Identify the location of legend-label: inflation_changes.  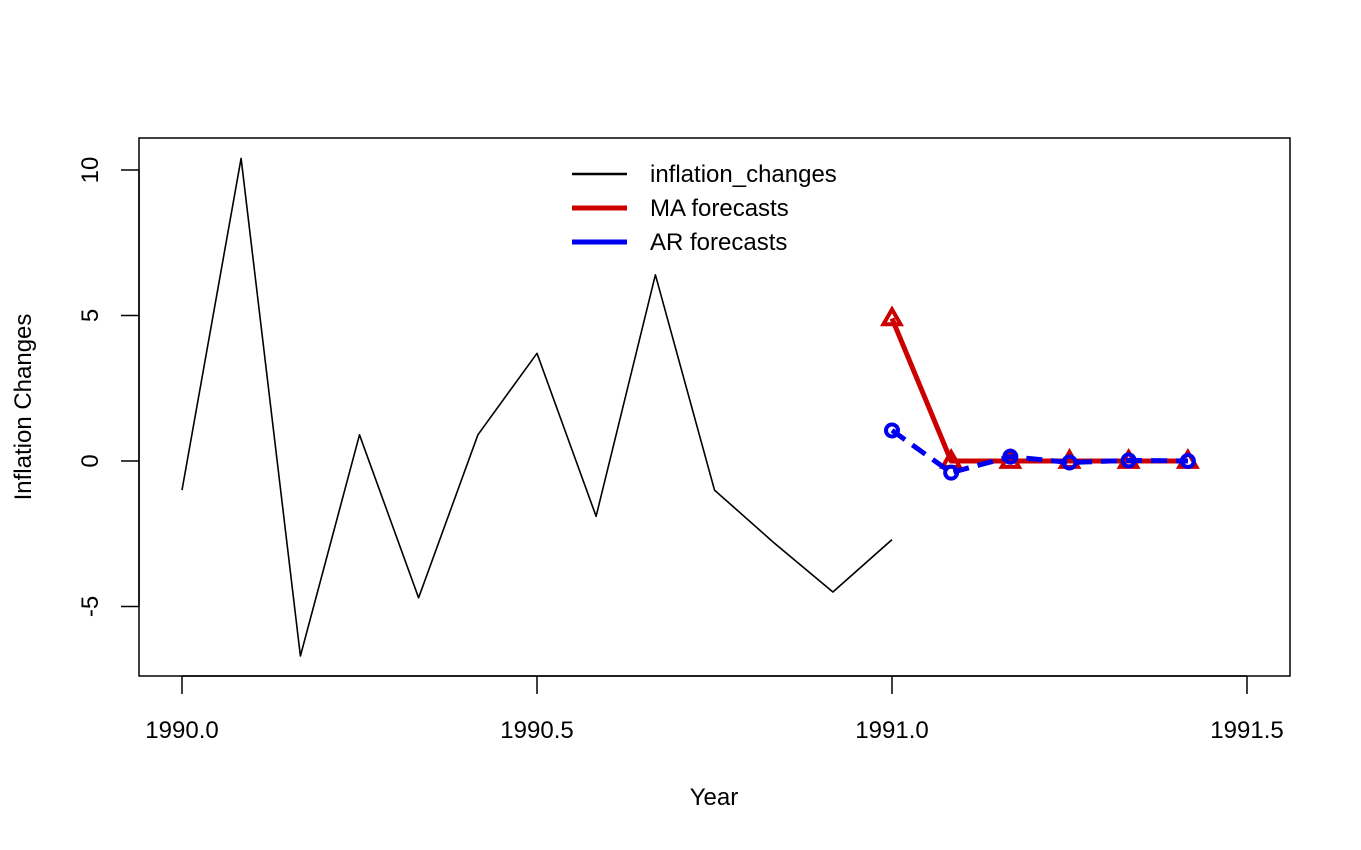
(743, 174).